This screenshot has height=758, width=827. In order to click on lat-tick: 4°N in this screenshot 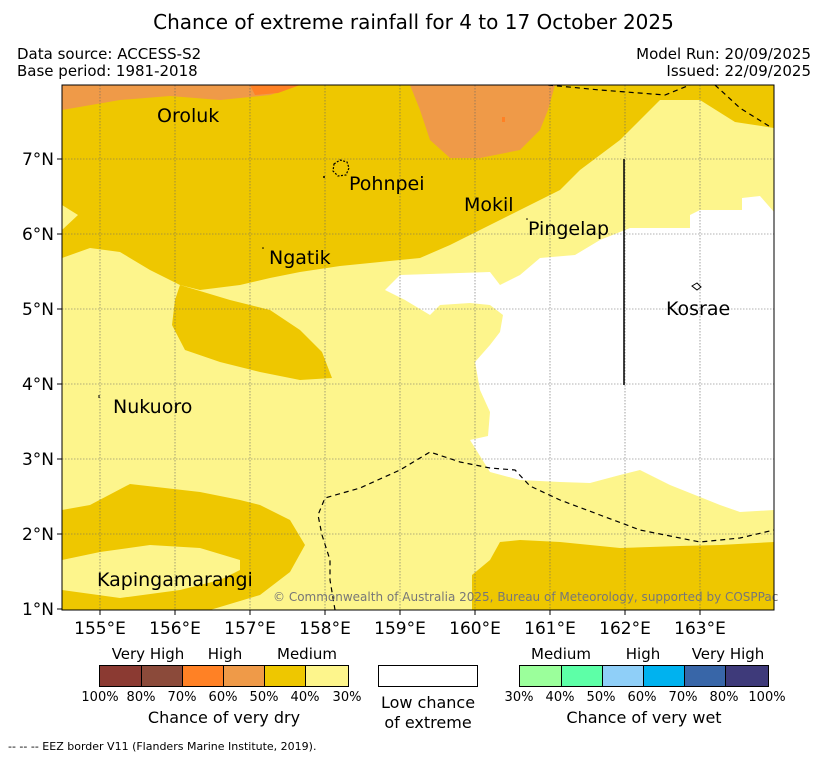, I will do `click(38, 385)`.